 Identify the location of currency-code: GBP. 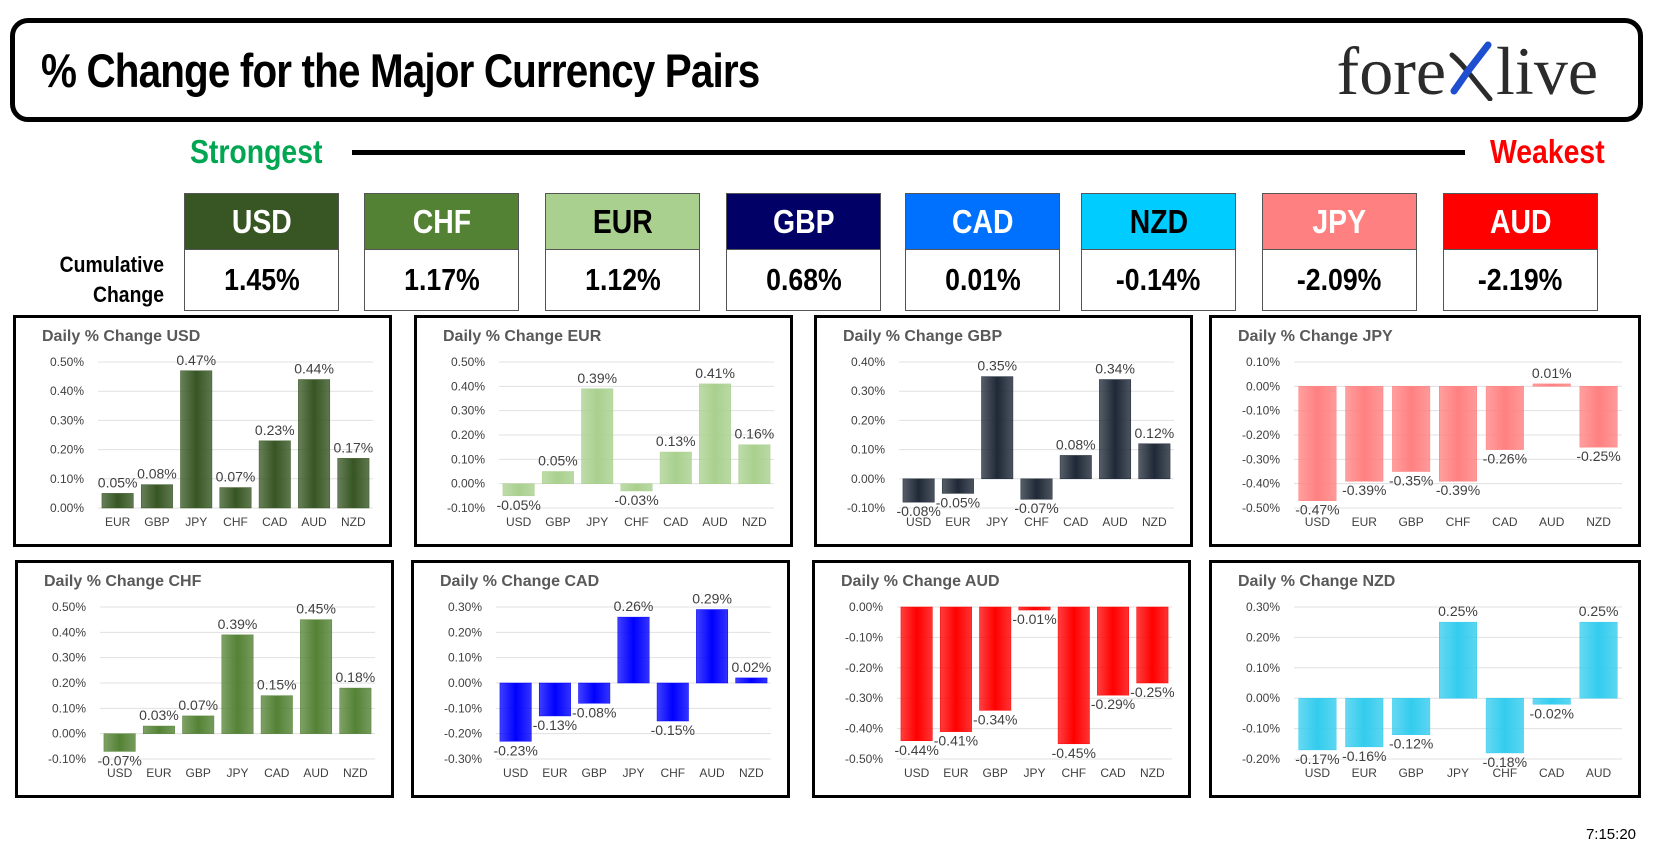
(803, 221).